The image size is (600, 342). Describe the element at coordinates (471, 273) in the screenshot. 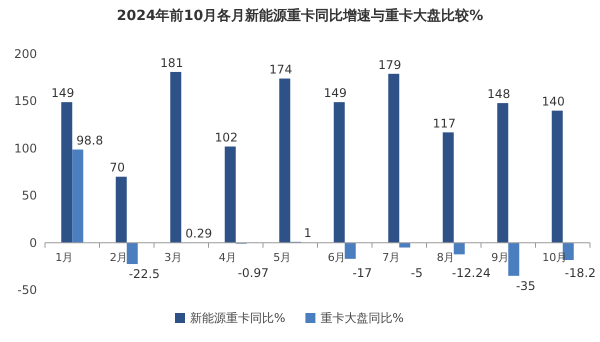

I see `data-label: -12.24` at that location.